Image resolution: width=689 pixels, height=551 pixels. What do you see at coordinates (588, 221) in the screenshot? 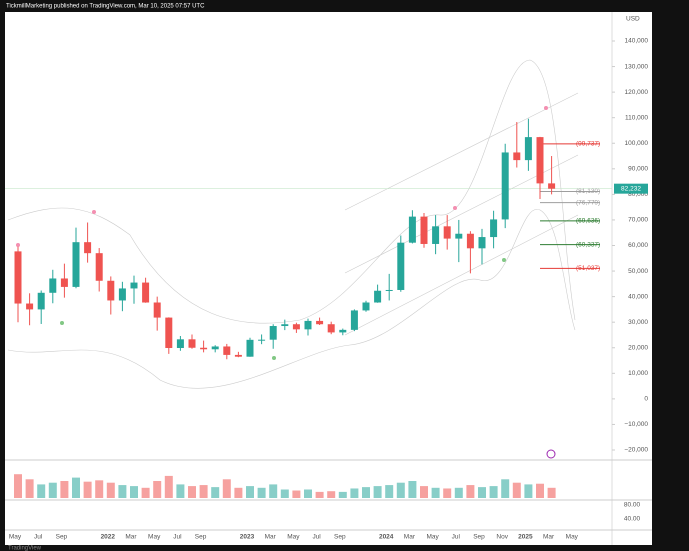
I see `level-label: (69,636)` at bounding box center [588, 221].